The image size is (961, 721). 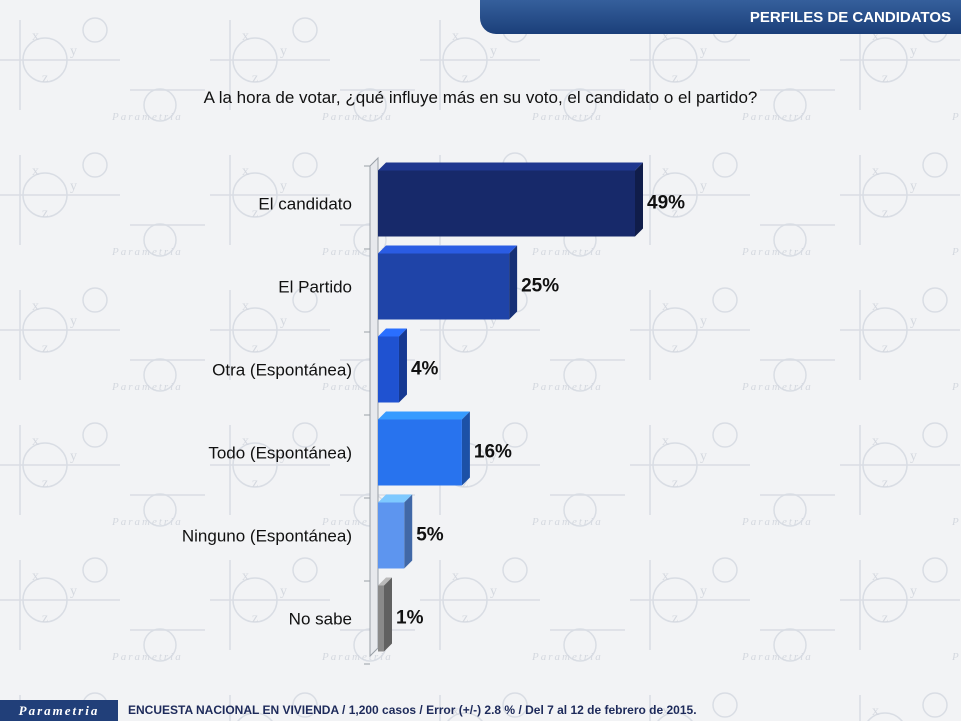 I want to click on category-label: El candidato, so click(x=305, y=204).